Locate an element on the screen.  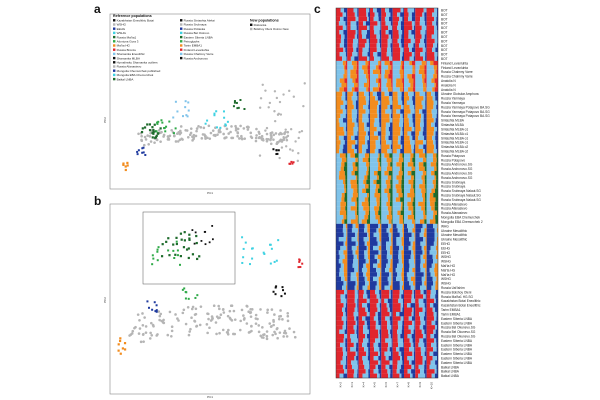
admixture-row-label: Mongolia EBA Chemurchek is located at coordinates (460, 218).